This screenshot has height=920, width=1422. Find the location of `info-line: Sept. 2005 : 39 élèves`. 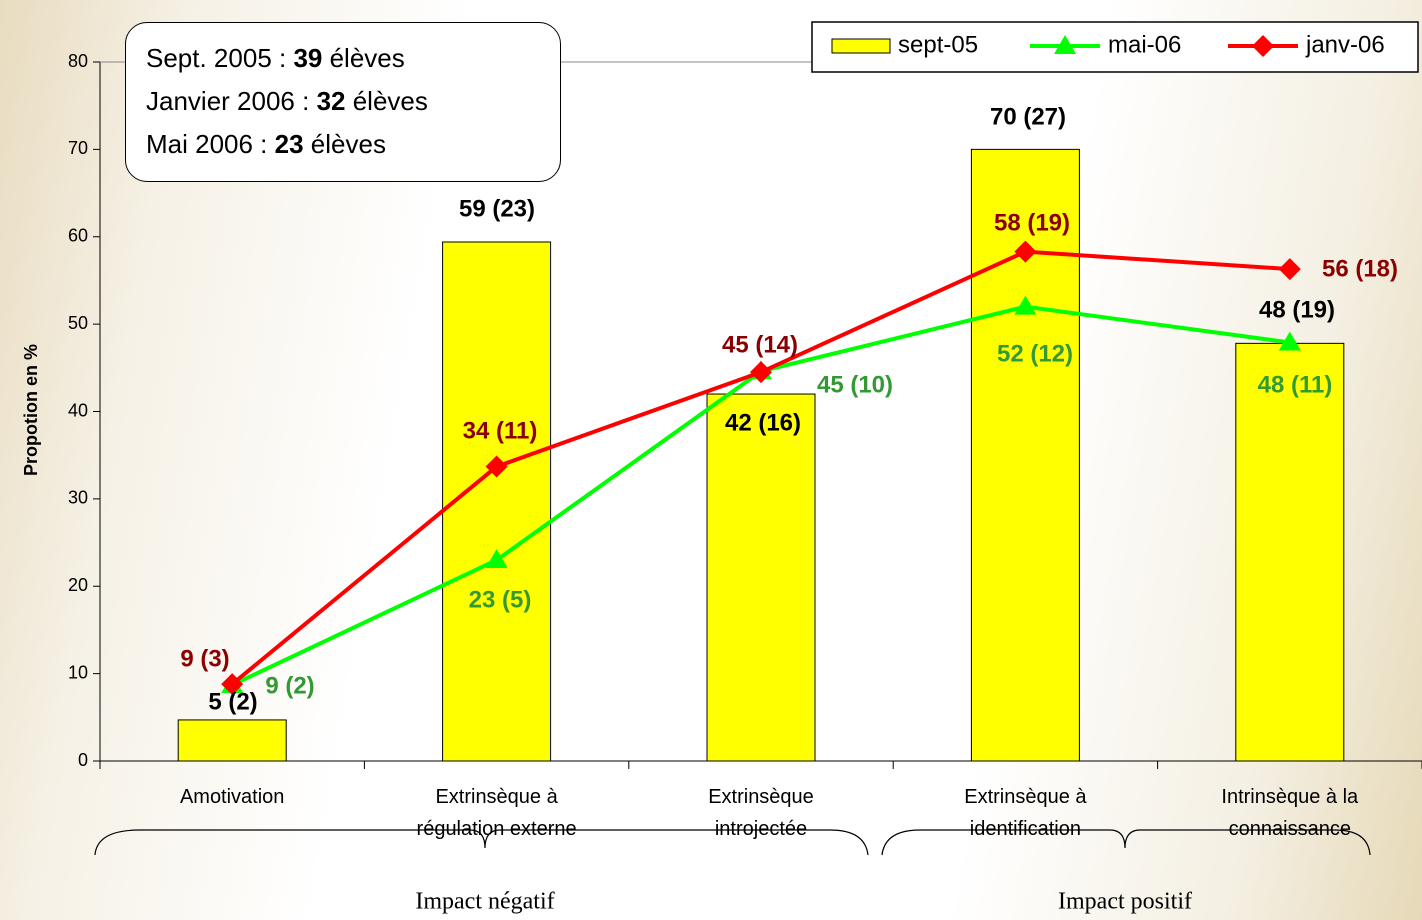

info-line: Sept. 2005 : 39 élèves is located at coordinates (353, 58).